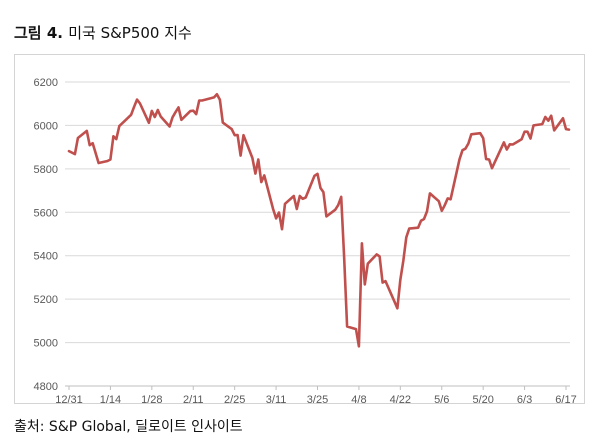 This screenshot has width=600, height=448. I want to click on x-tick-label: 4/8, so click(358, 398).